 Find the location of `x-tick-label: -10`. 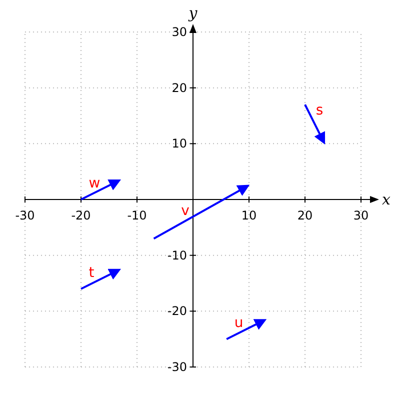

x-tick-label: -10 is located at coordinates (137, 215).